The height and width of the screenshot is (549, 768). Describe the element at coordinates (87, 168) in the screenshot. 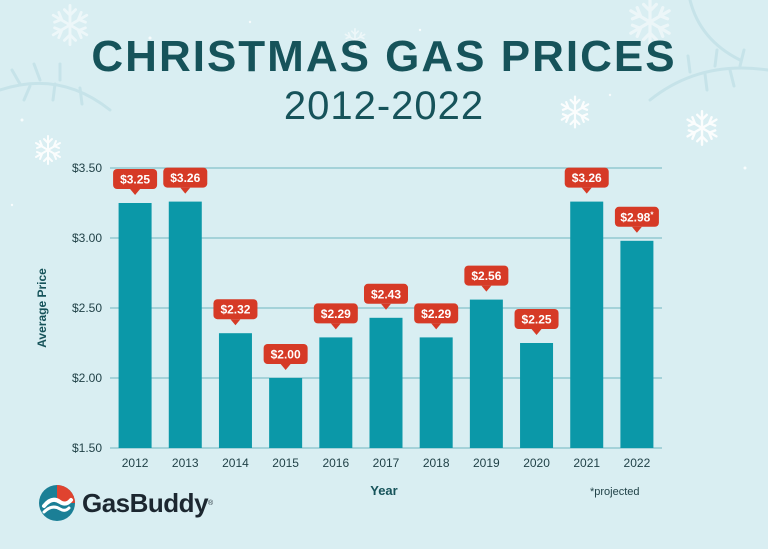

I see `y-tick-label: $3.50` at that location.